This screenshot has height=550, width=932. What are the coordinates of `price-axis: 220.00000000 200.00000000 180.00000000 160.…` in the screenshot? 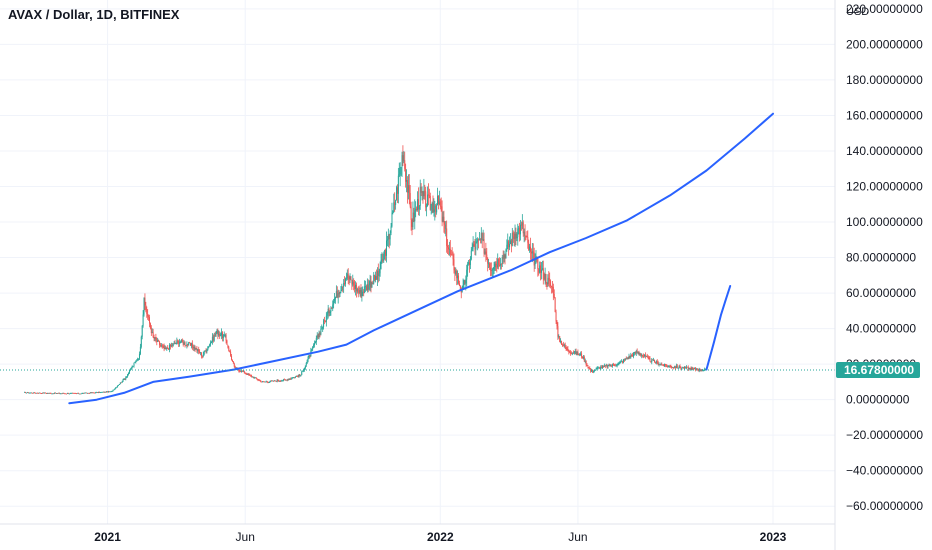 It's located at (884, 257).